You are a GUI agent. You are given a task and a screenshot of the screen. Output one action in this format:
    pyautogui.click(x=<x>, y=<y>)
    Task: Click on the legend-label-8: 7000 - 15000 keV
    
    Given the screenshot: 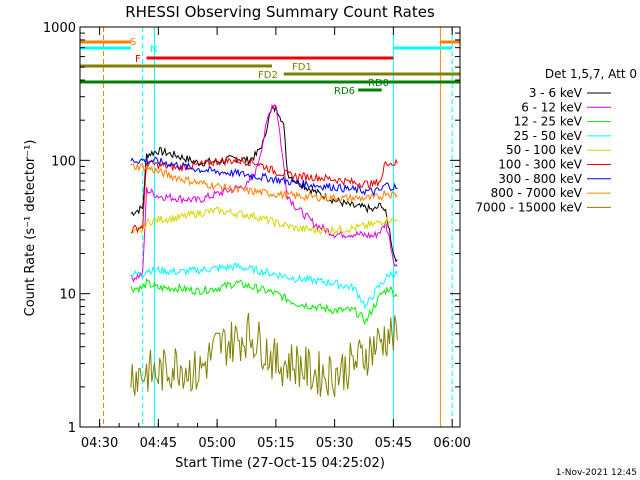 What is the action you would take?
    pyautogui.click(x=528, y=207)
    